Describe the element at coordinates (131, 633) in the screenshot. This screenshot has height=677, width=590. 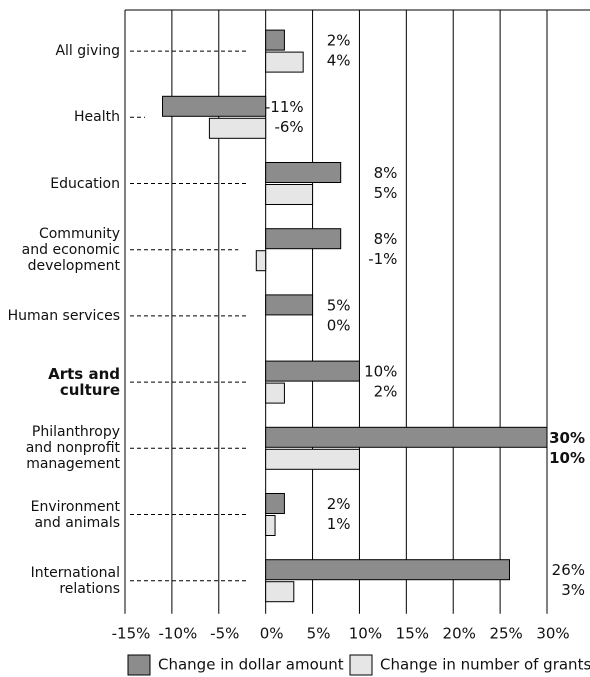
I see `x-tick-label: -15%` at that location.